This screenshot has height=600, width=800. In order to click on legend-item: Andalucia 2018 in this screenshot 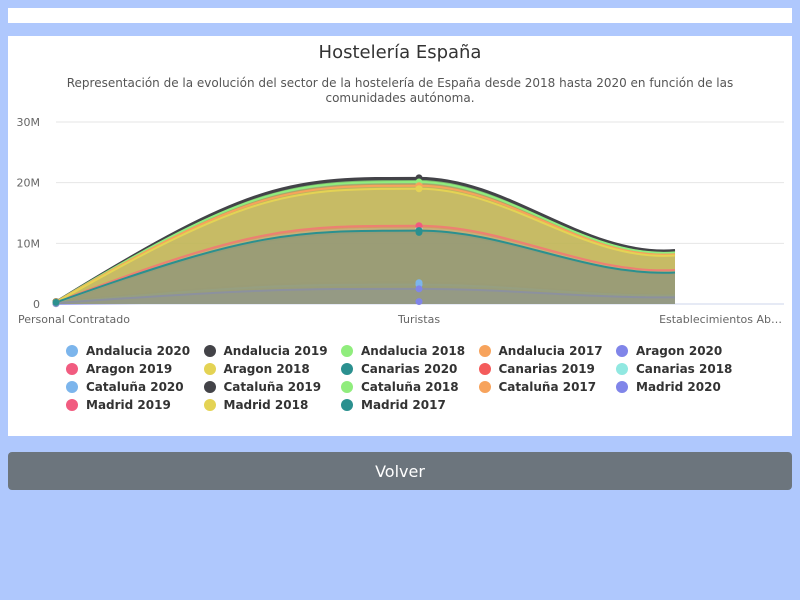, I will do `click(403, 351)`.